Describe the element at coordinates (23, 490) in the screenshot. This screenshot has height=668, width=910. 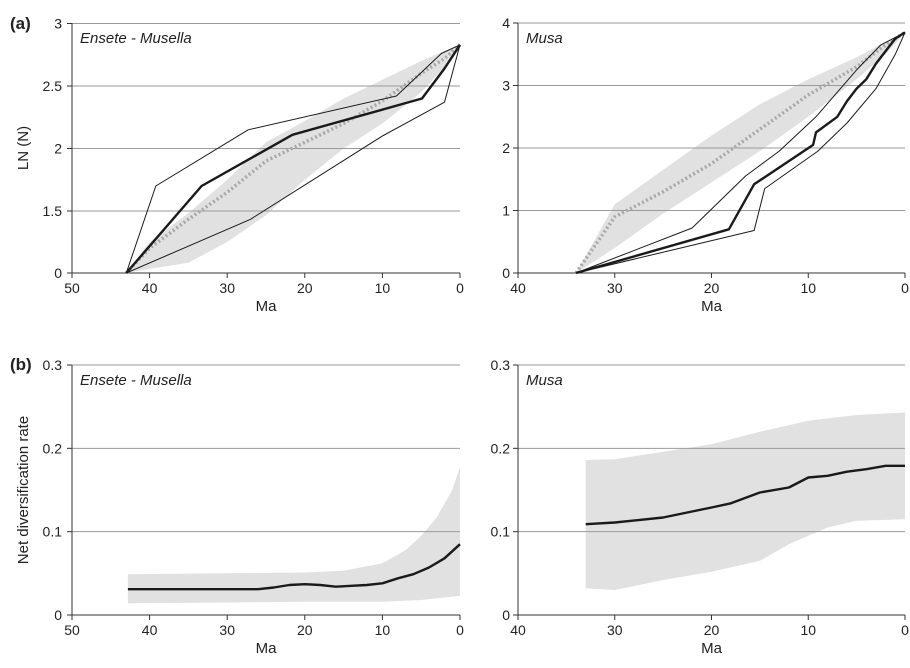
I see `y-axis-label: Net diversification rate` at that location.